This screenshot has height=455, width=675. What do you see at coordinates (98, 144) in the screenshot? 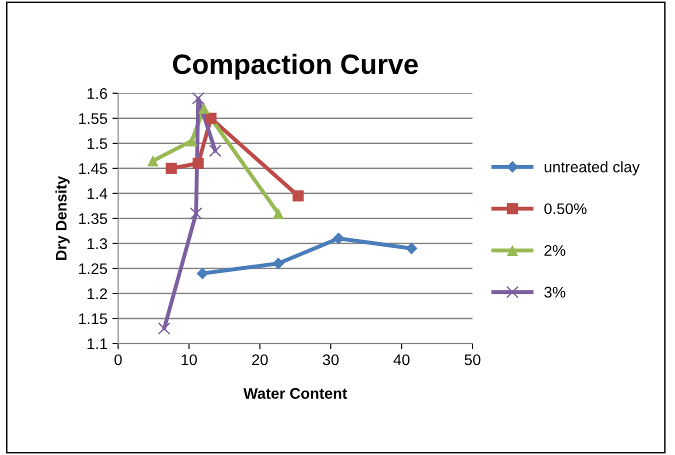
I see `y-tick-label: 1.5` at bounding box center [98, 144].